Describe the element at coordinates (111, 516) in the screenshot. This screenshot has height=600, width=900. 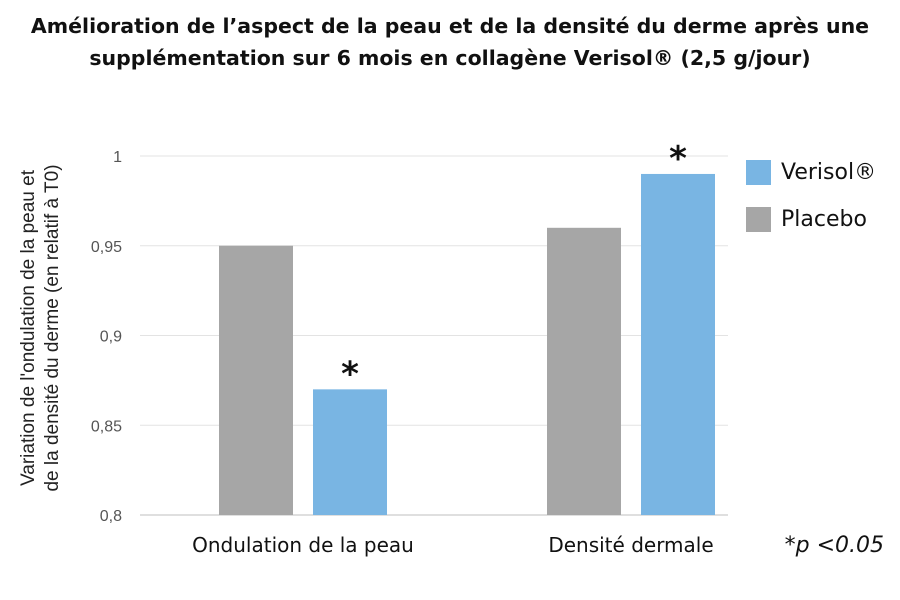
I see `y-tick-label: 0,8` at that location.